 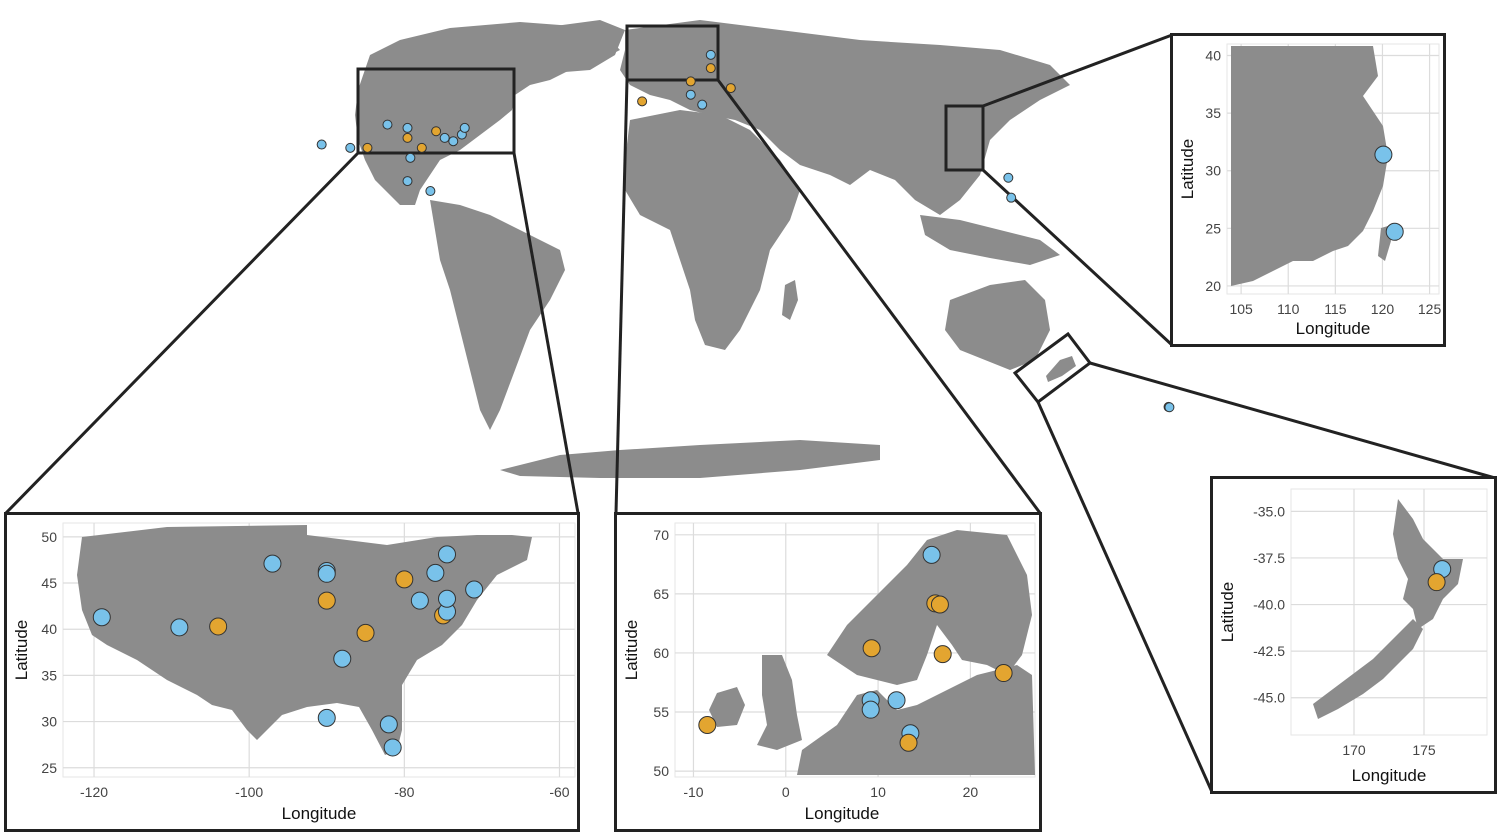 I want to click on africa-land, so click(x=712, y=230).